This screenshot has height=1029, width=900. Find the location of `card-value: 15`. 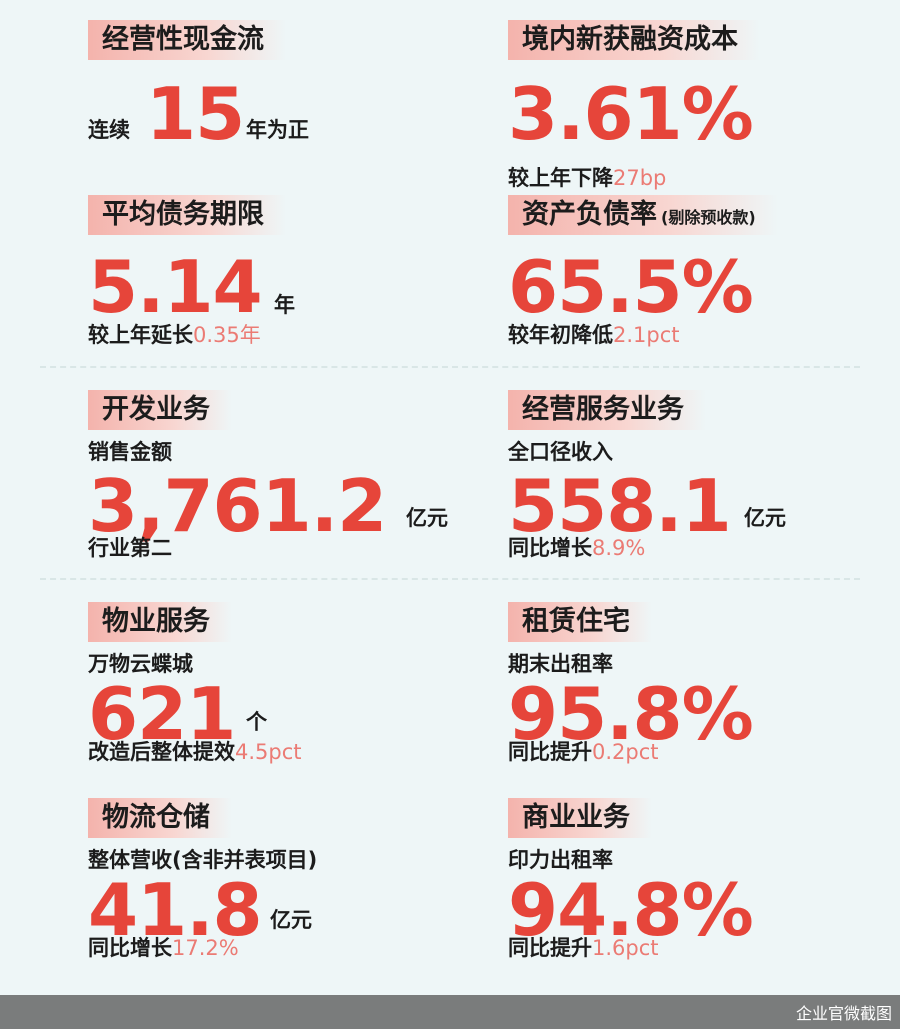

card-value: 15 is located at coordinates (195, 114).